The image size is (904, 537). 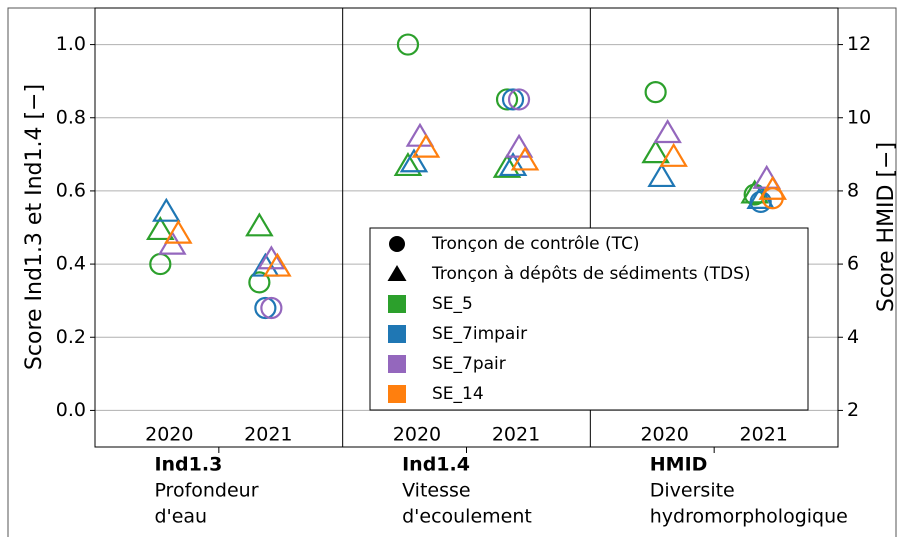 What do you see at coordinates (859, 44) in the screenshot?
I see `y2-tick-label: 12` at bounding box center [859, 44].